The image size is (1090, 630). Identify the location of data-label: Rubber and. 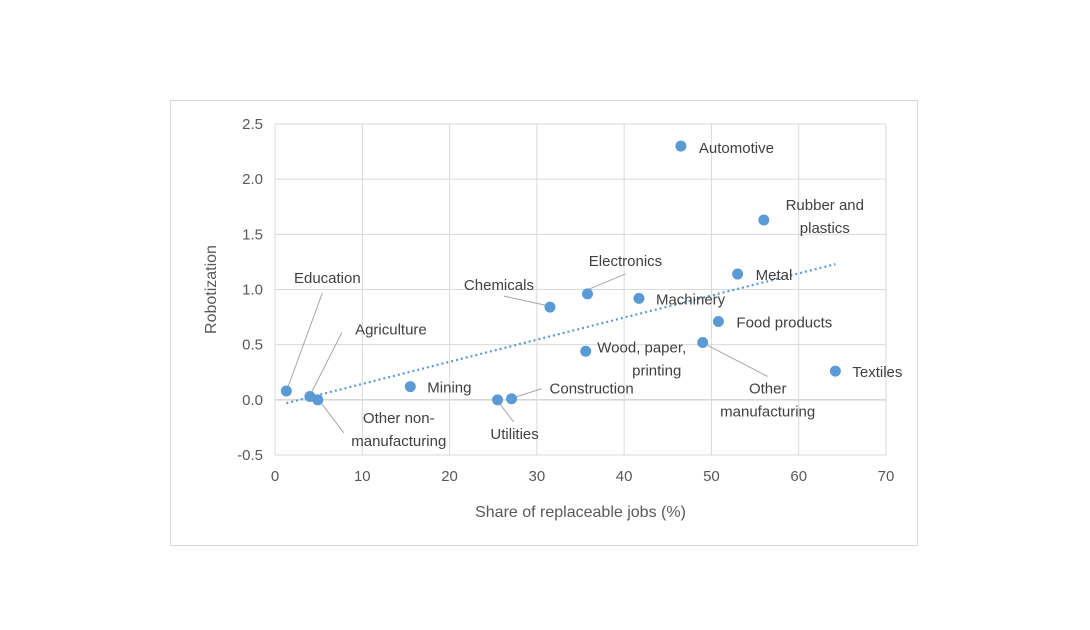
(825, 205).